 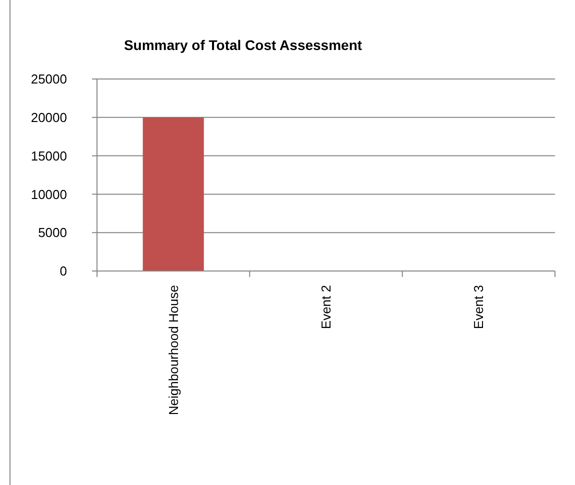 What do you see at coordinates (173, 350) in the screenshot?
I see `x-tick-label: Neighbourhood House` at bounding box center [173, 350].